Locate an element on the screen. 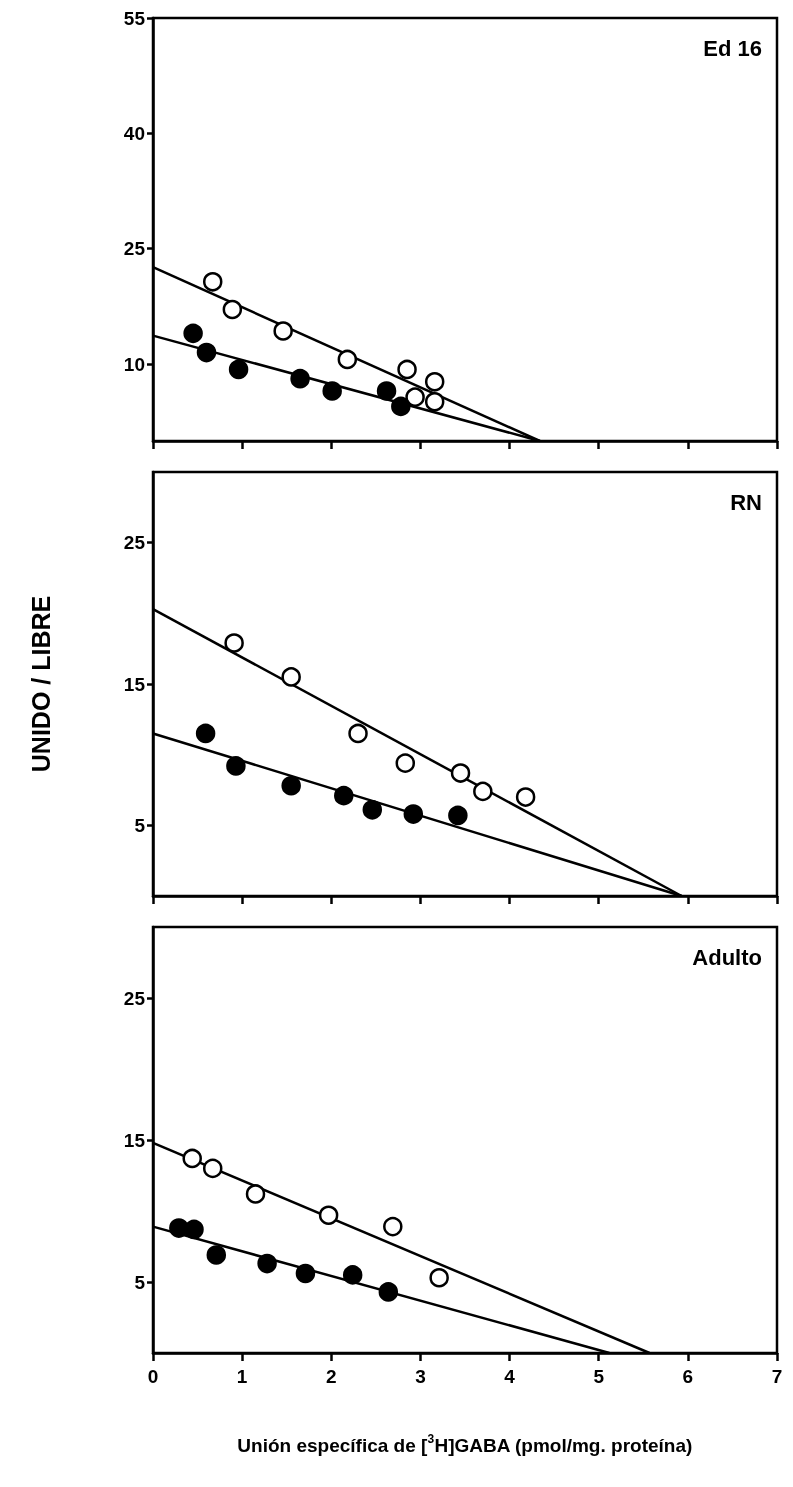 Image resolution: width=793 pixels, height=1487 pixels. x-tick-label: 0 is located at coordinates (153, 1376).